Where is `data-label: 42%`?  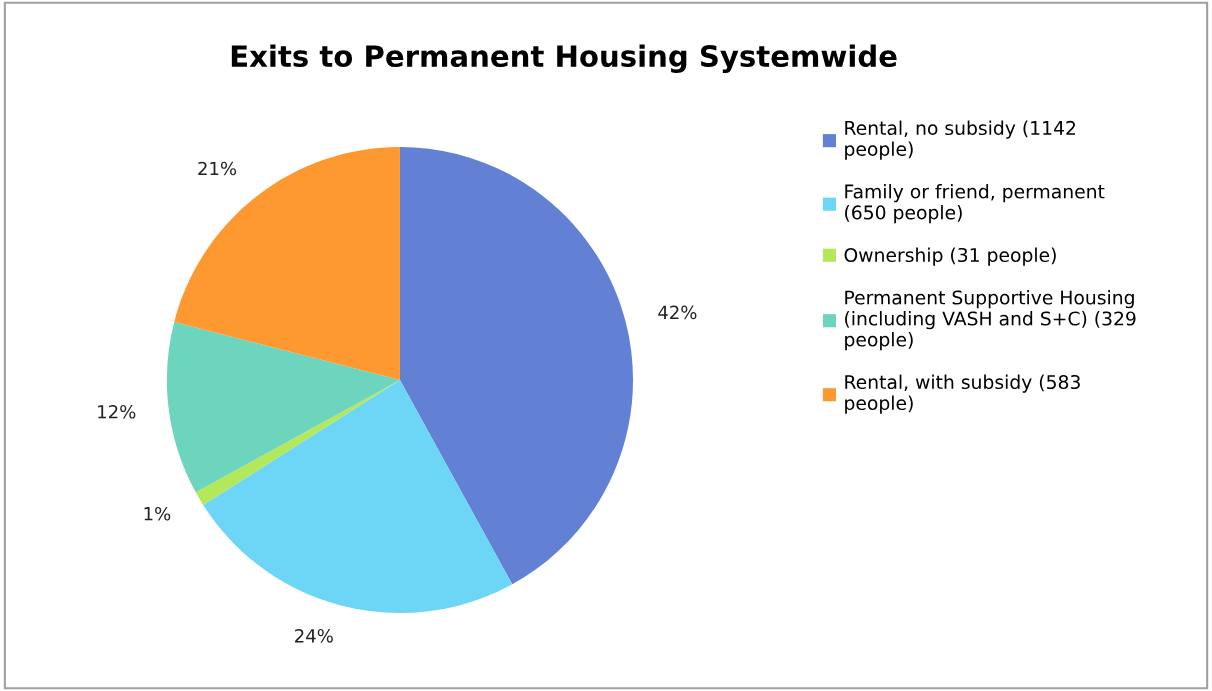
data-label: 42% is located at coordinates (677, 312).